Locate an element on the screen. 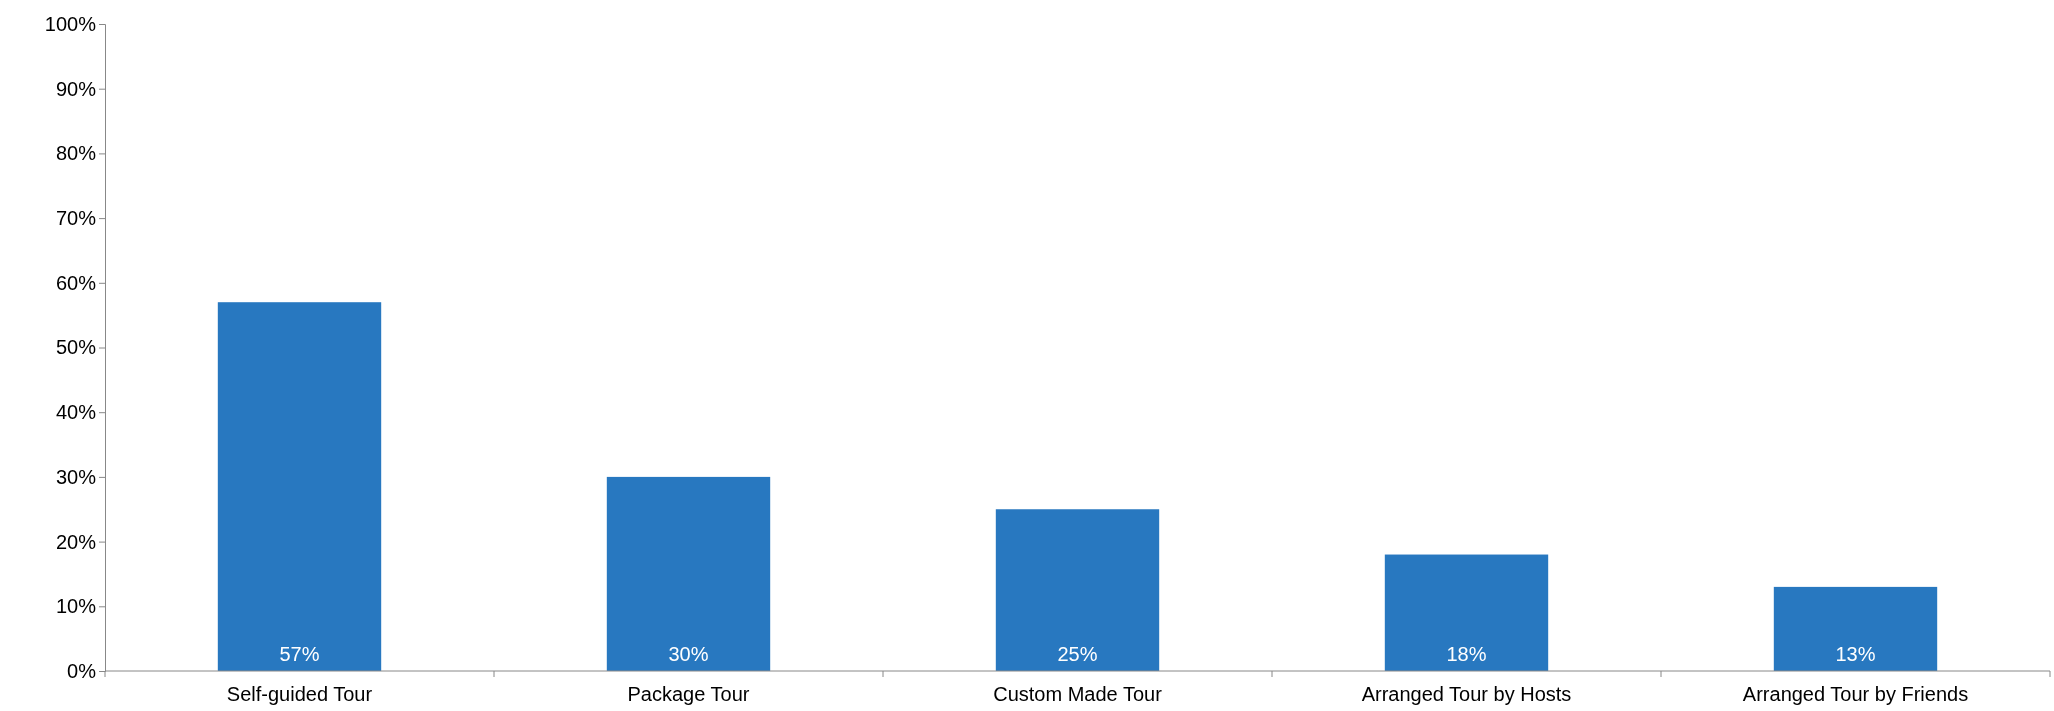 The image size is (2054, 711). y-tick-label: 70% is located at coordinates (76, 218).